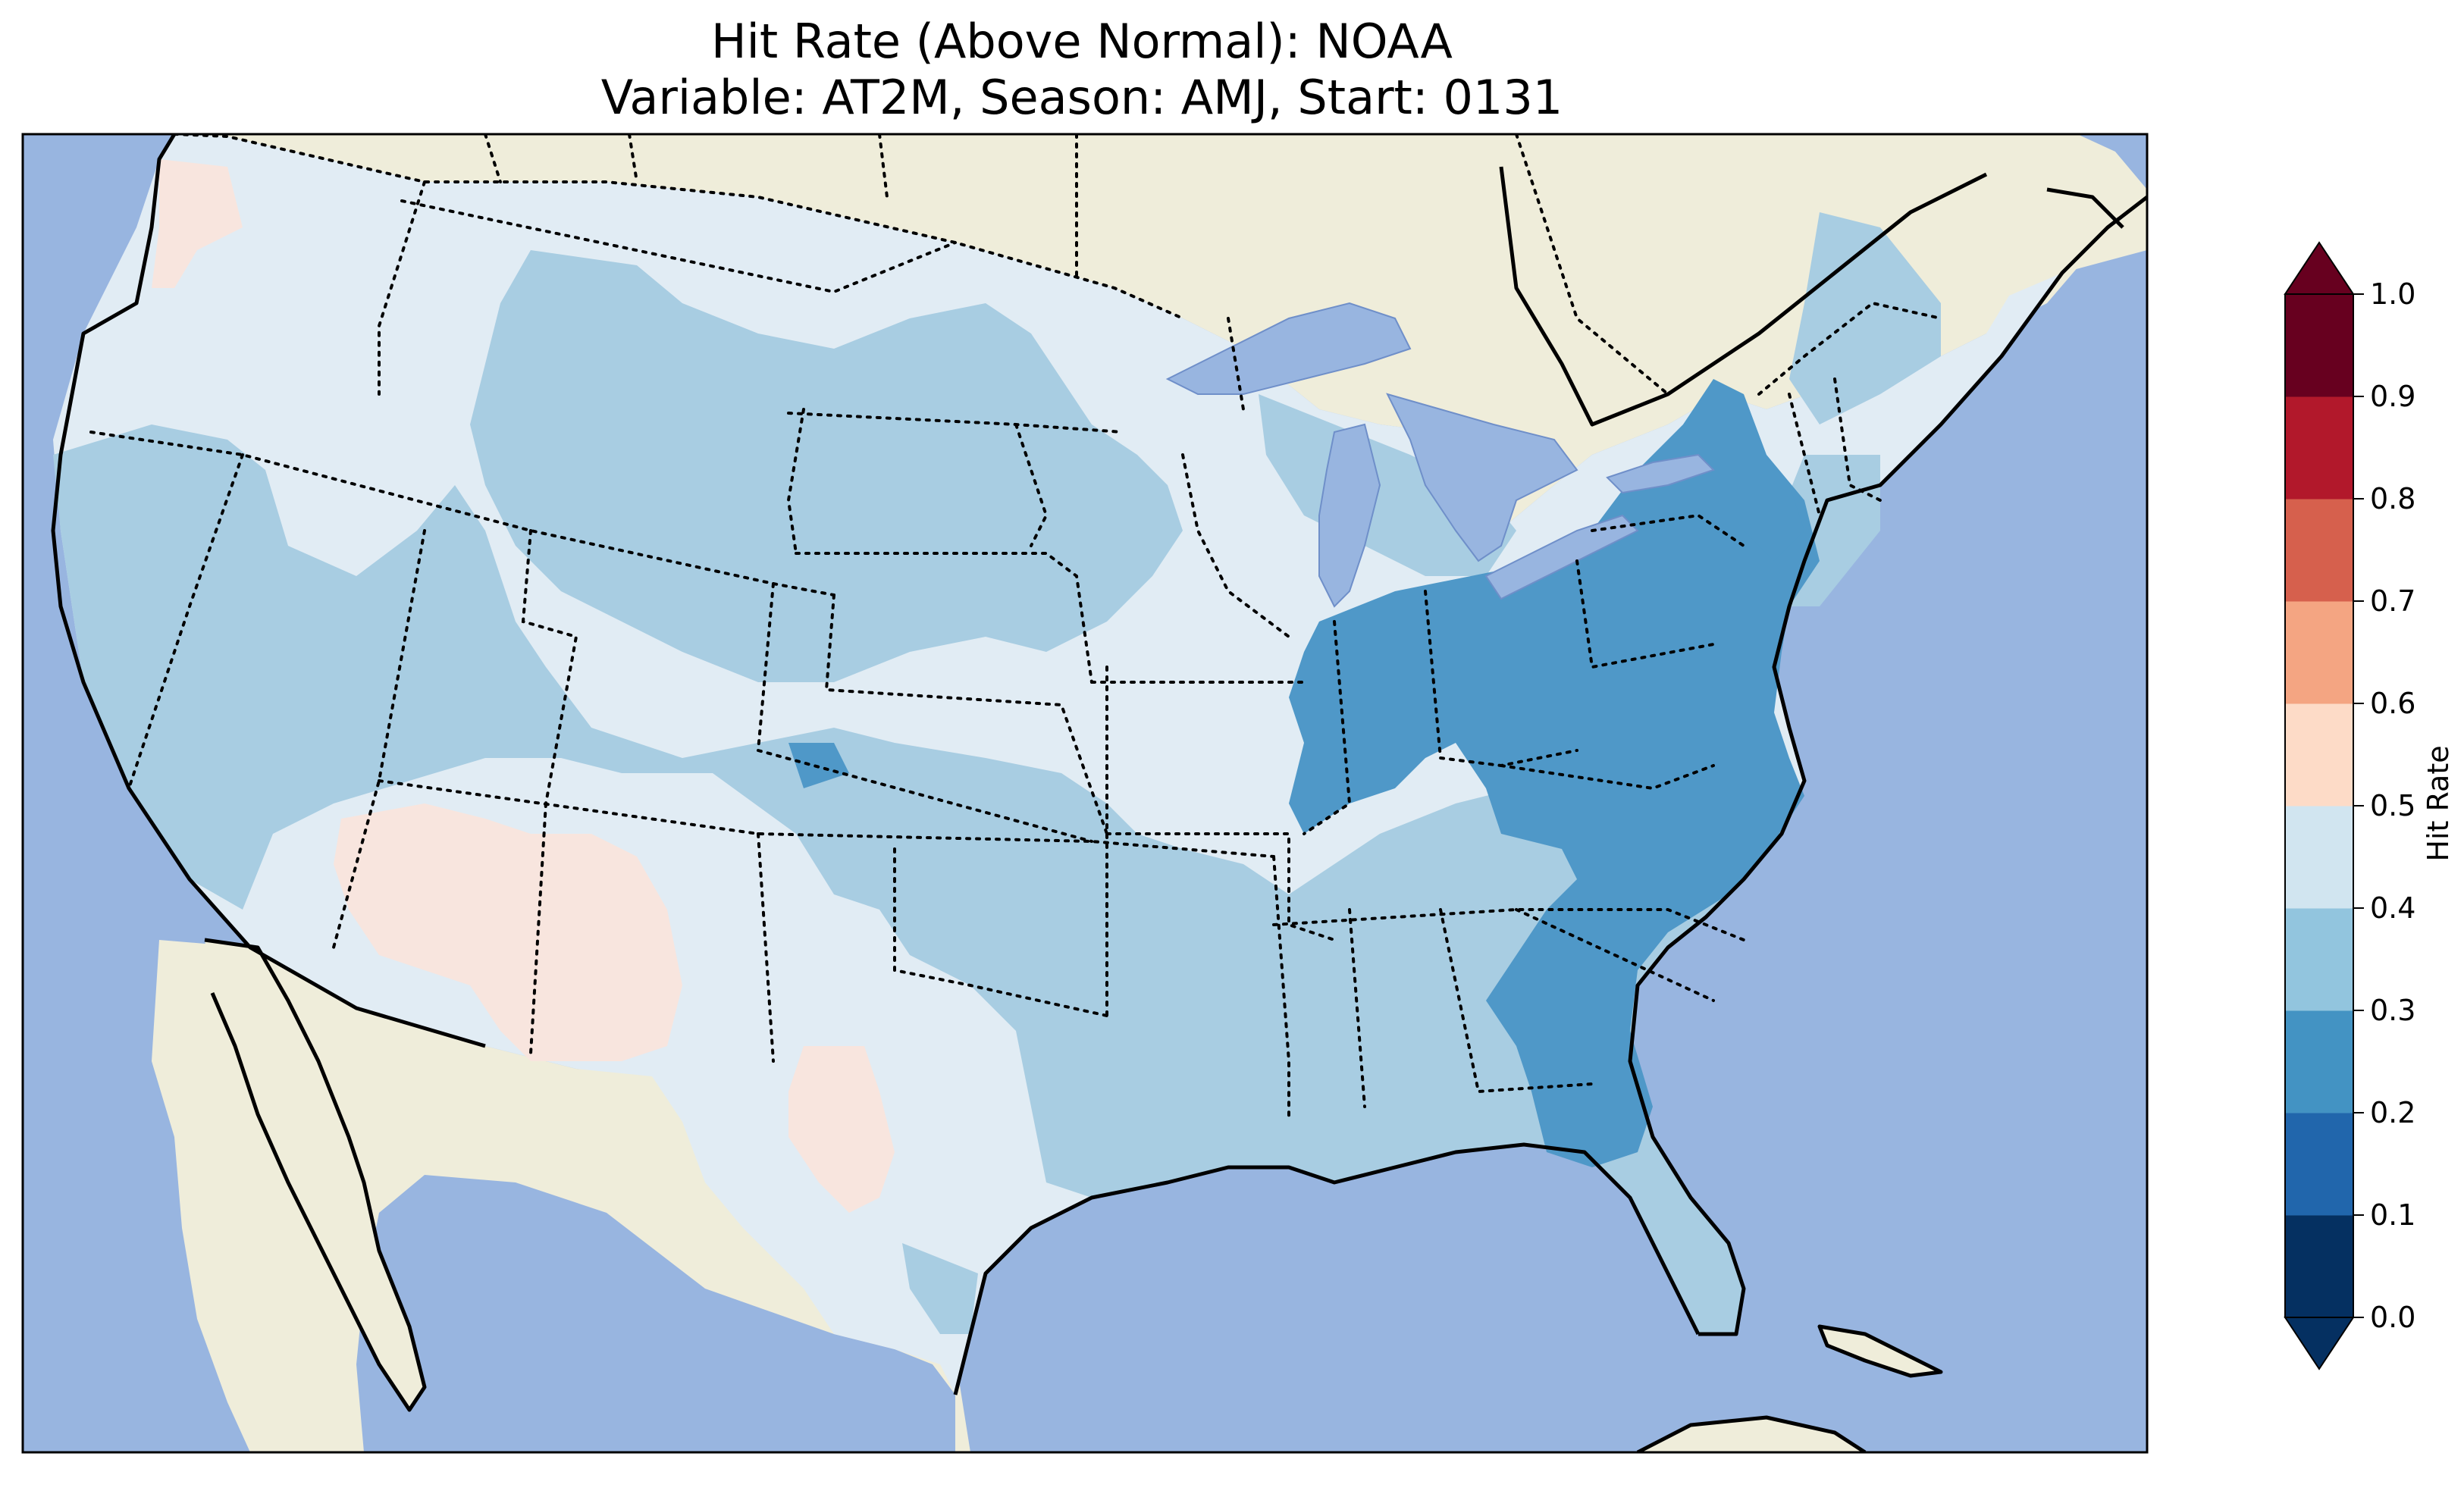  What do you see at coordinates (2320, 1343) in the screenshot?
I see `colorbar-extend-min` at bounding box center [2320, 1343].